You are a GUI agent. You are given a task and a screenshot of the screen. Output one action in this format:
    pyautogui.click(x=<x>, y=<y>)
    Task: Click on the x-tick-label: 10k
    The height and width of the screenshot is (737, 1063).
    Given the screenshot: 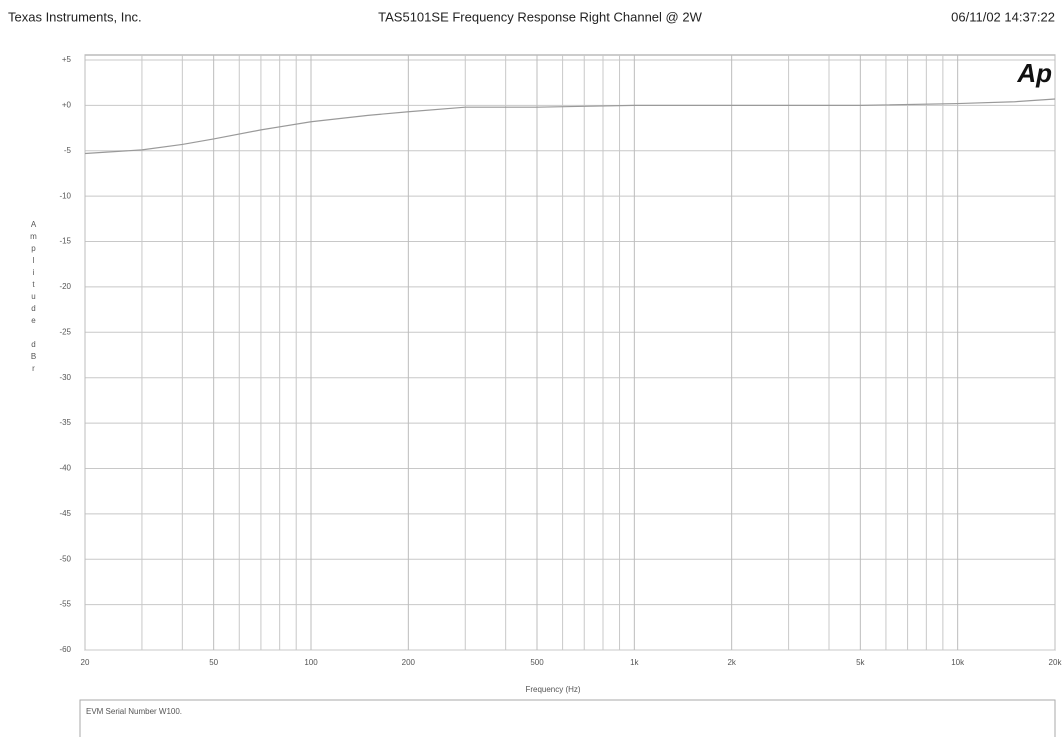 What is the action you would take?
    pyautogui.click(x=958, y=662)
    